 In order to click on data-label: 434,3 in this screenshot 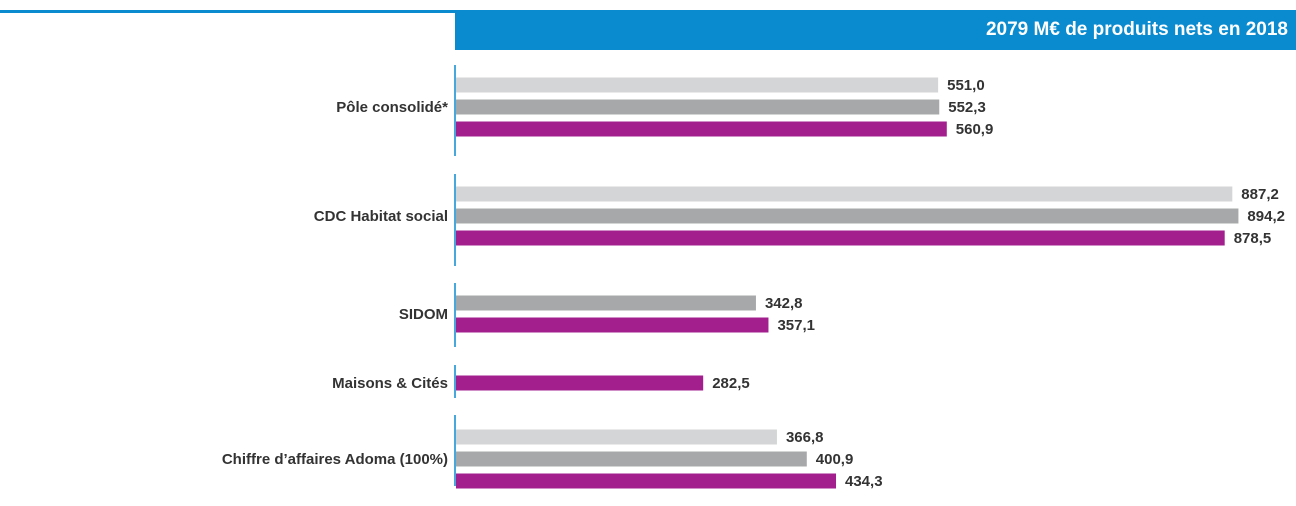, I will do `click(864, 481)`.